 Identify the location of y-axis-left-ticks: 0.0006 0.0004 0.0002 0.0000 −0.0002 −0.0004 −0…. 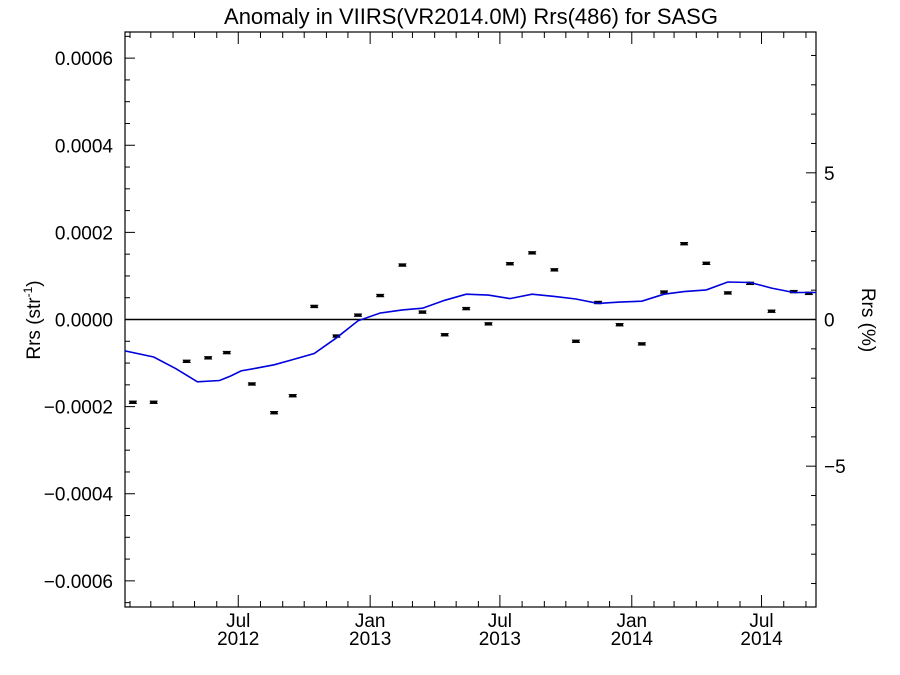
(89, 319).